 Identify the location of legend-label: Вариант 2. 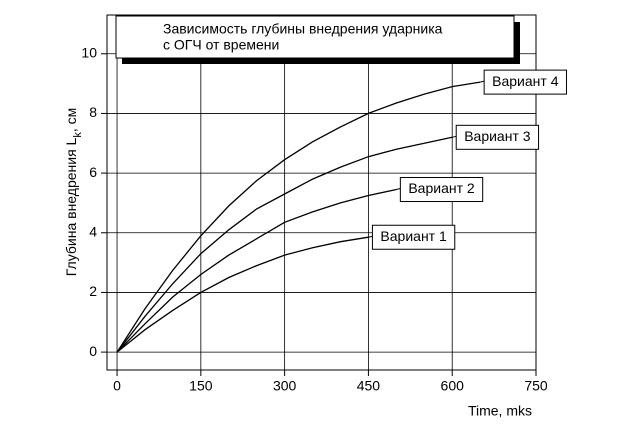
(441, 188).